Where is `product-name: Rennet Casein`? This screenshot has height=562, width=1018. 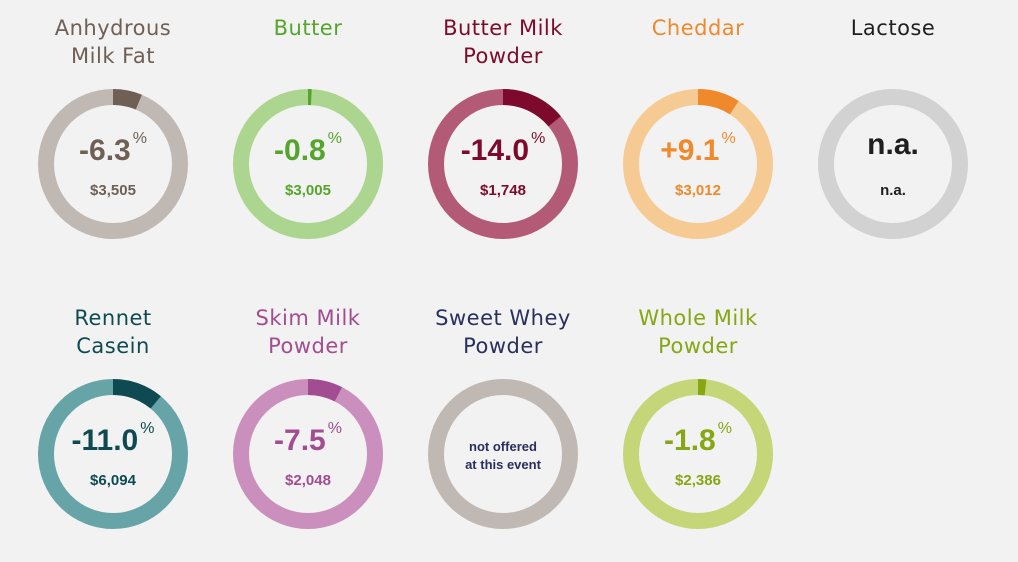 product-name: Rennet Casein is located at coordinates (113, 332).